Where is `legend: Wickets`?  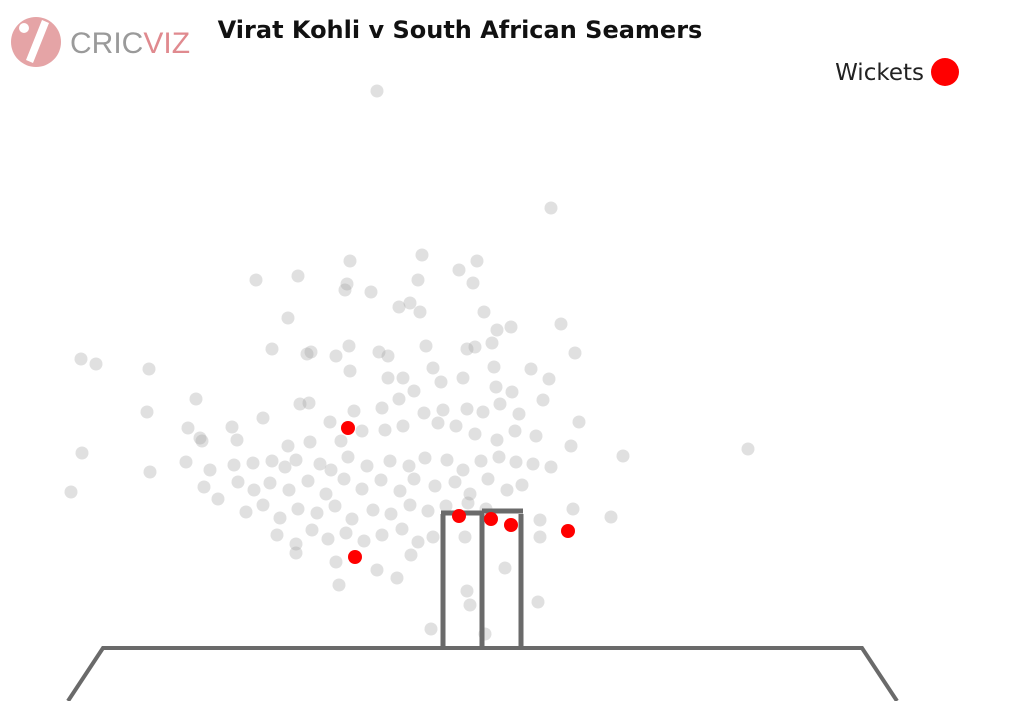
legend: Wickets is located at coordinates (897, 72).